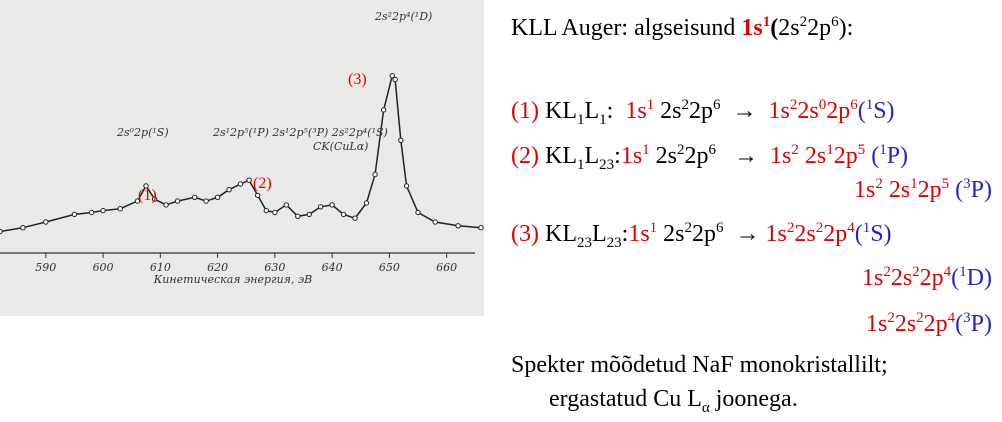  I want to click on text-segment: ):, so click(846, 28).